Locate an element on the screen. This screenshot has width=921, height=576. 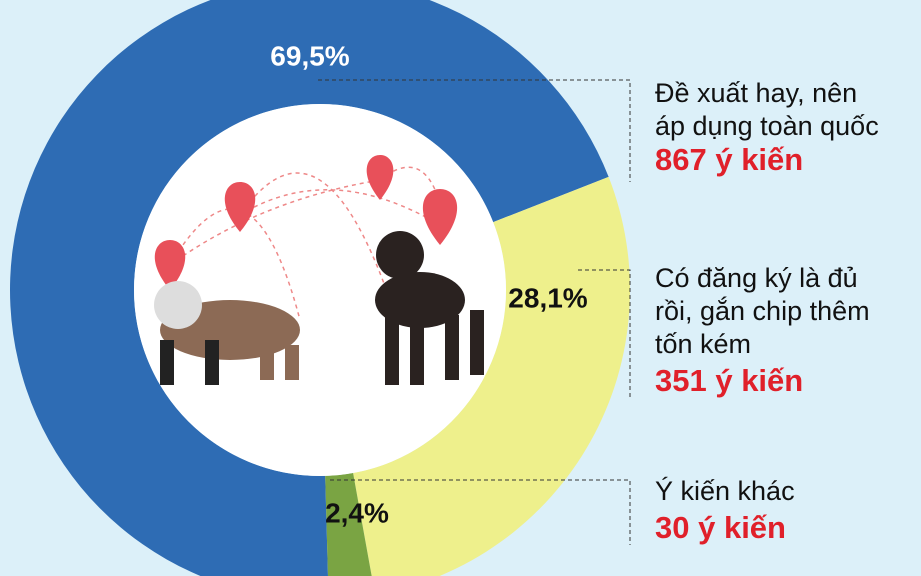
legend-label: Ý kiến khác is located at coordinates (725, 491).